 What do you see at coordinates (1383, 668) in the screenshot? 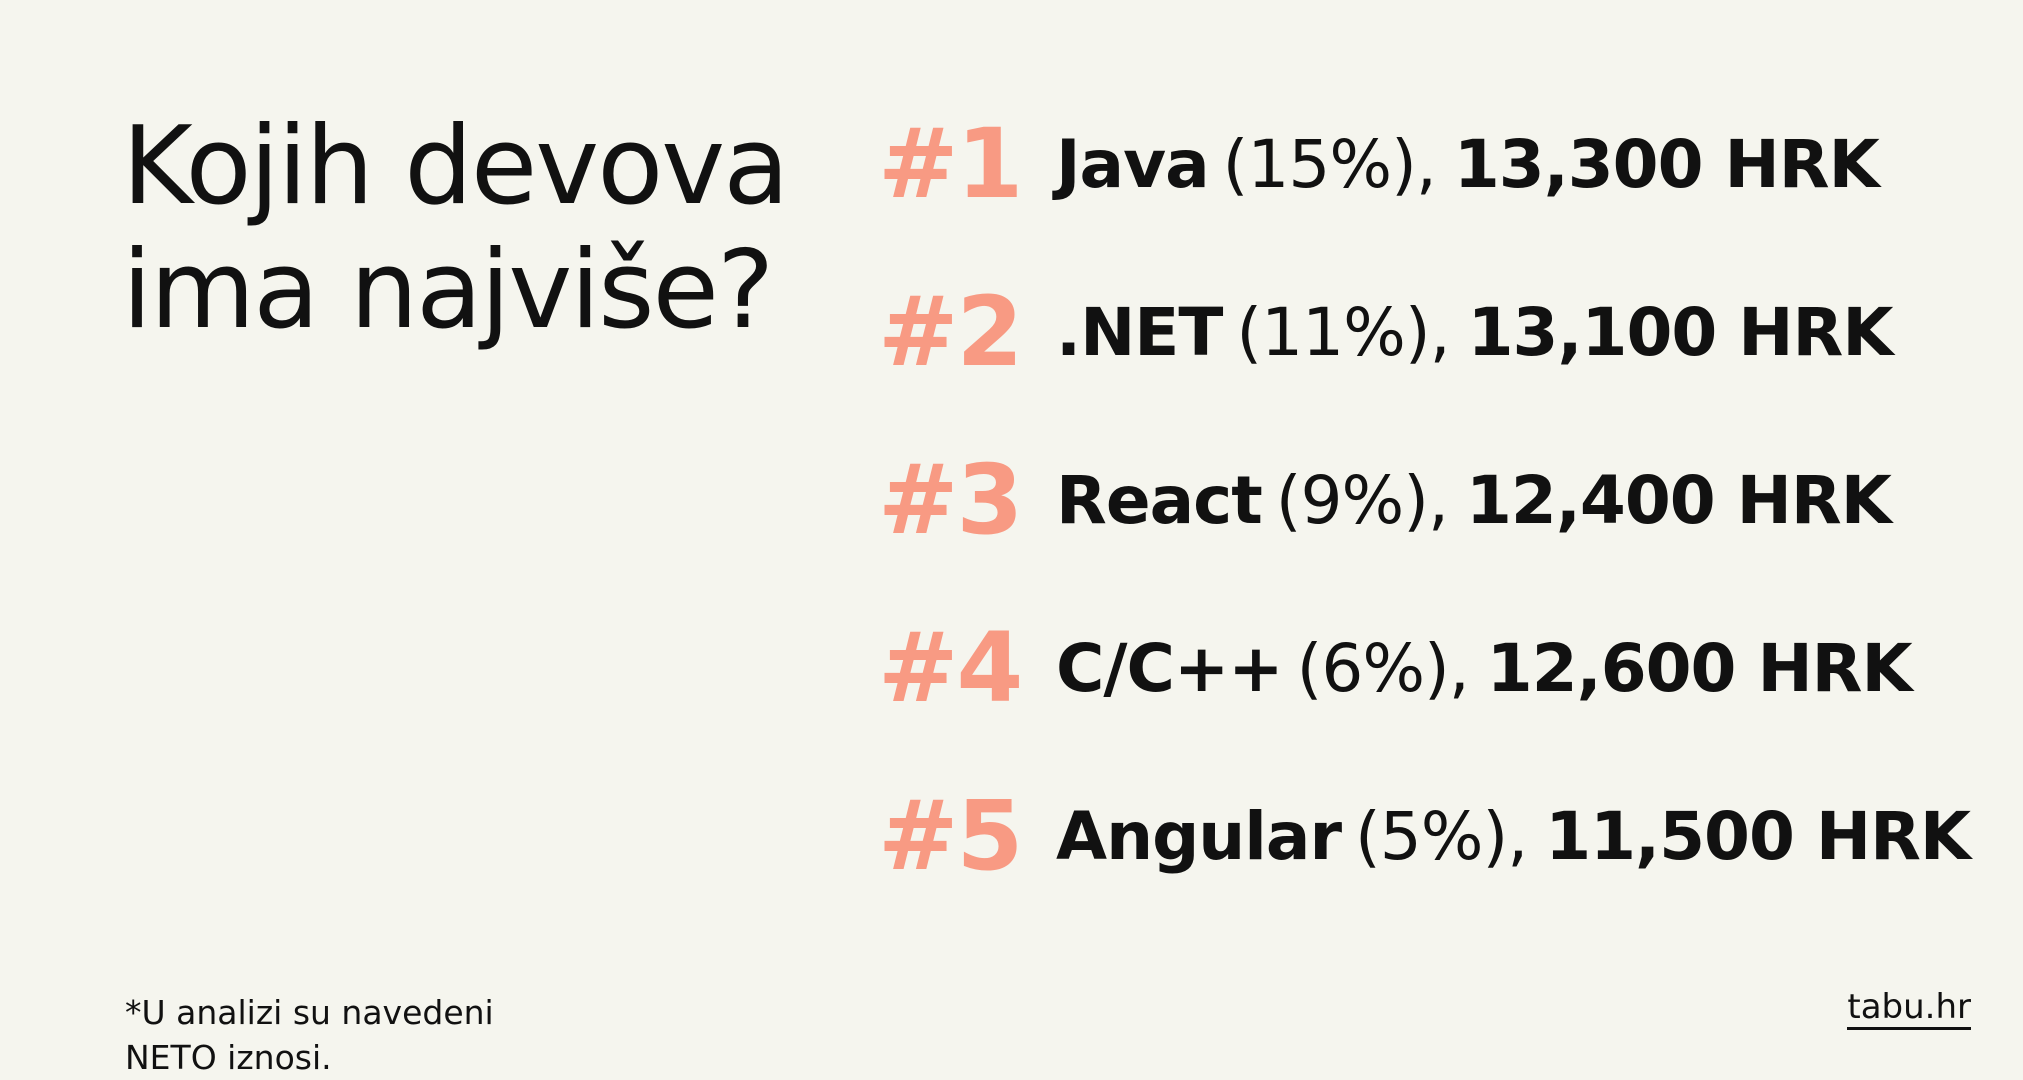
I see `share: (6%),` at bounding box center [1383, 668].